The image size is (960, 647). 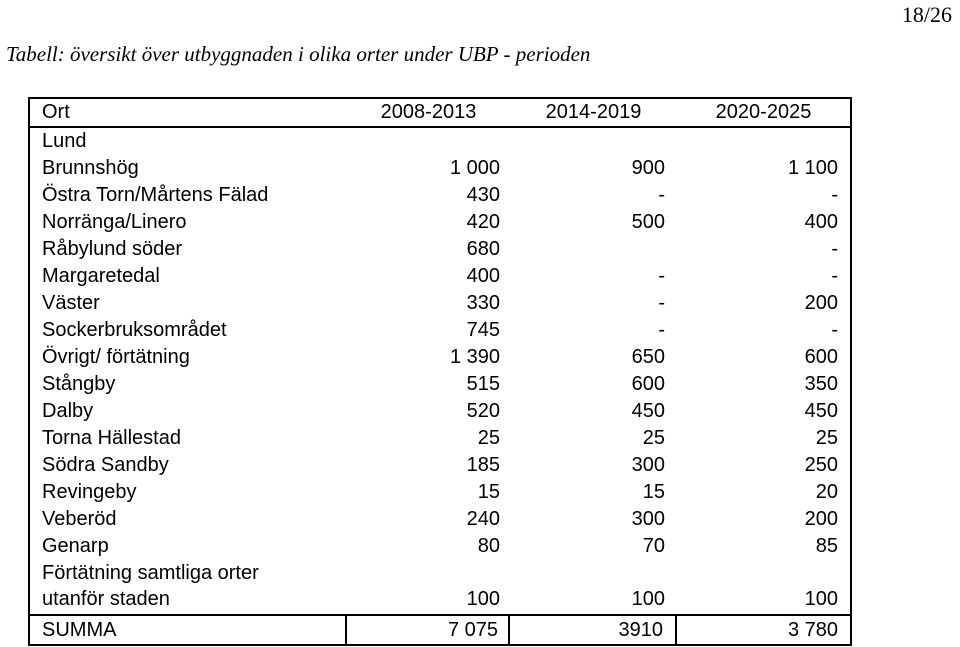 I want to click on table-row: Södra Sandby 185 300 250, so click(x=440, y=465).